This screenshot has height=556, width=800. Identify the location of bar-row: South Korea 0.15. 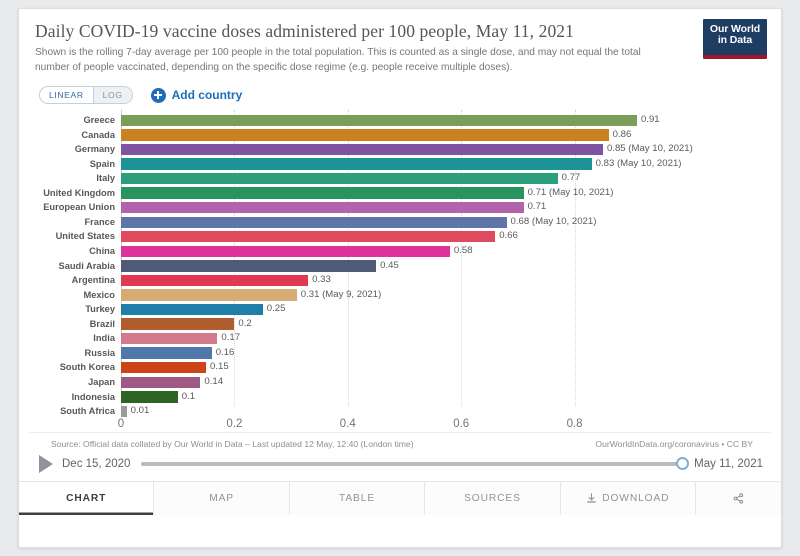
(395, 367).